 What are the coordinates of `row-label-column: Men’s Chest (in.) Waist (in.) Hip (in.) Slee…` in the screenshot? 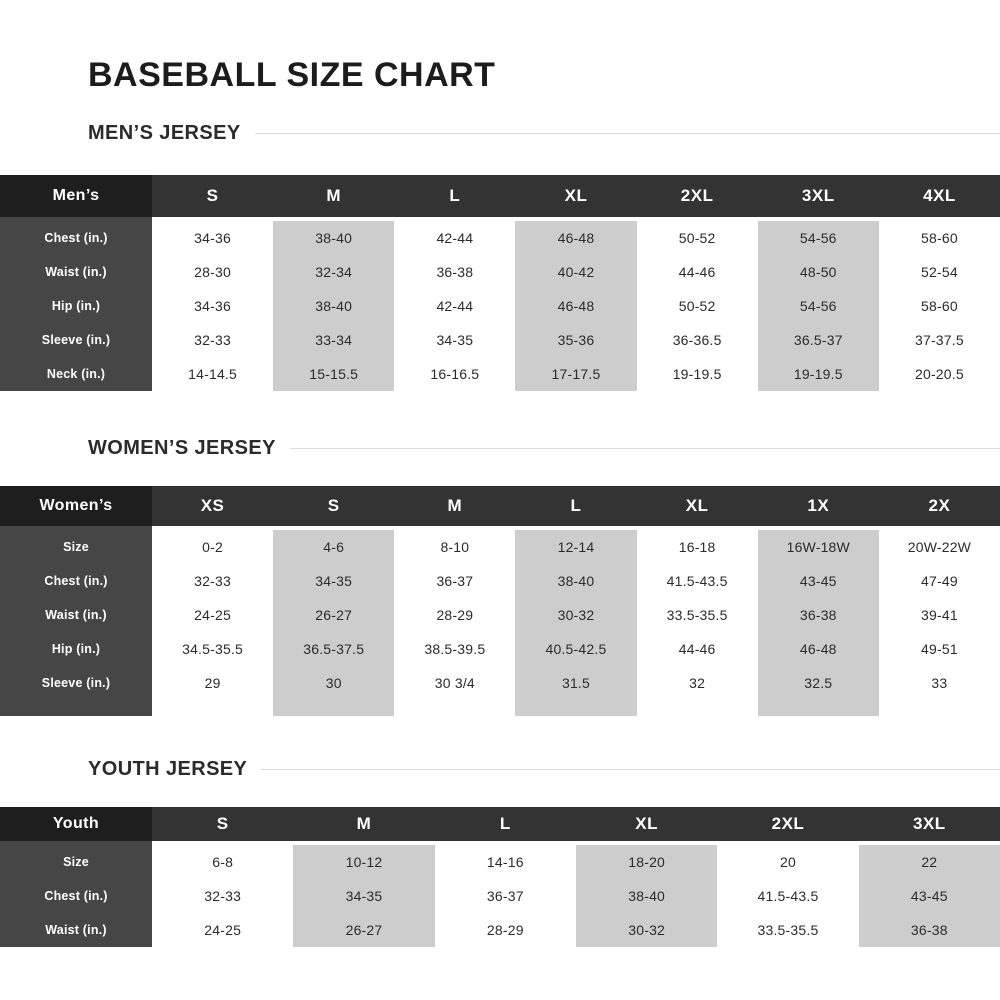 It's located at (76, 282).